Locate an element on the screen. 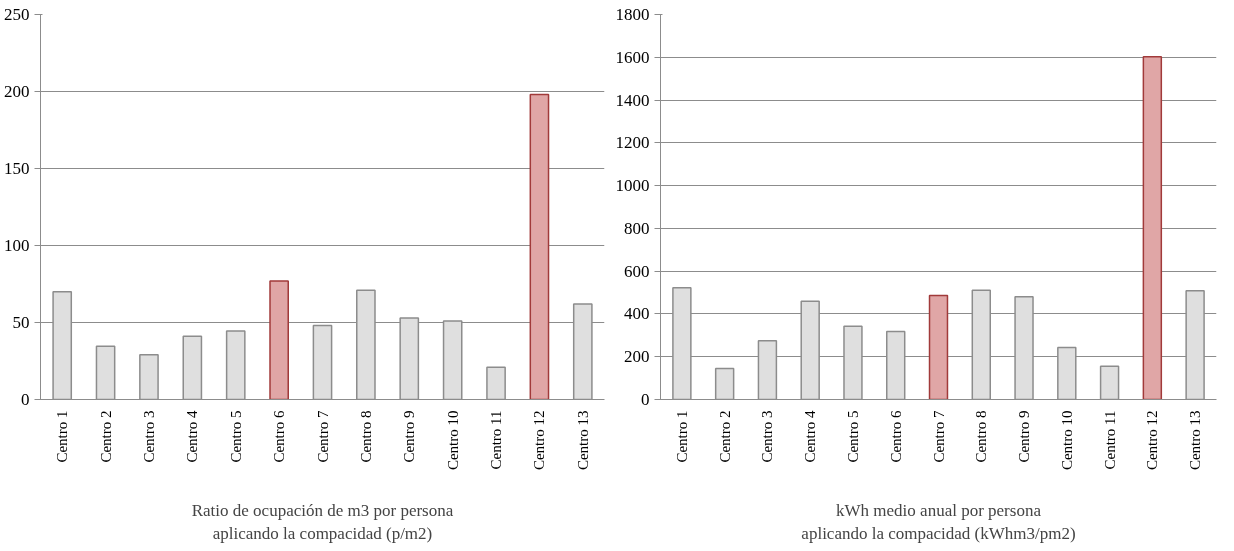 This screenshot has height=551, width=1234. y-tick-label: 600 is located at coordinates (637, 271).